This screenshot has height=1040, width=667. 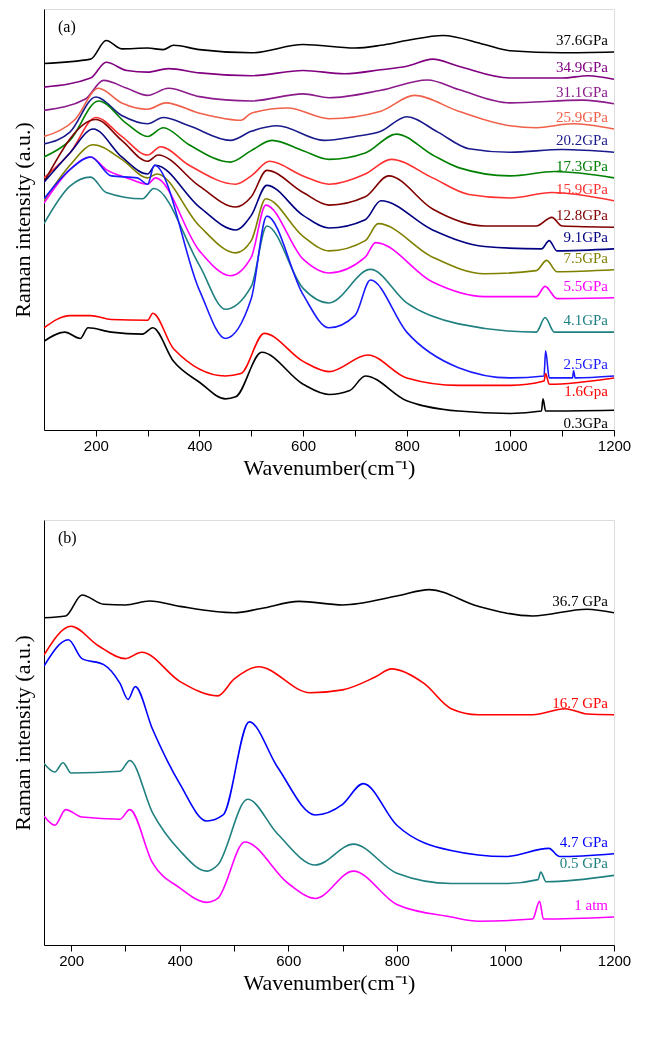 What do you see at coordinates (582, 67) in the screenshot?
I see `series-label: 34.9GPa` at bounding box center [582, 67].